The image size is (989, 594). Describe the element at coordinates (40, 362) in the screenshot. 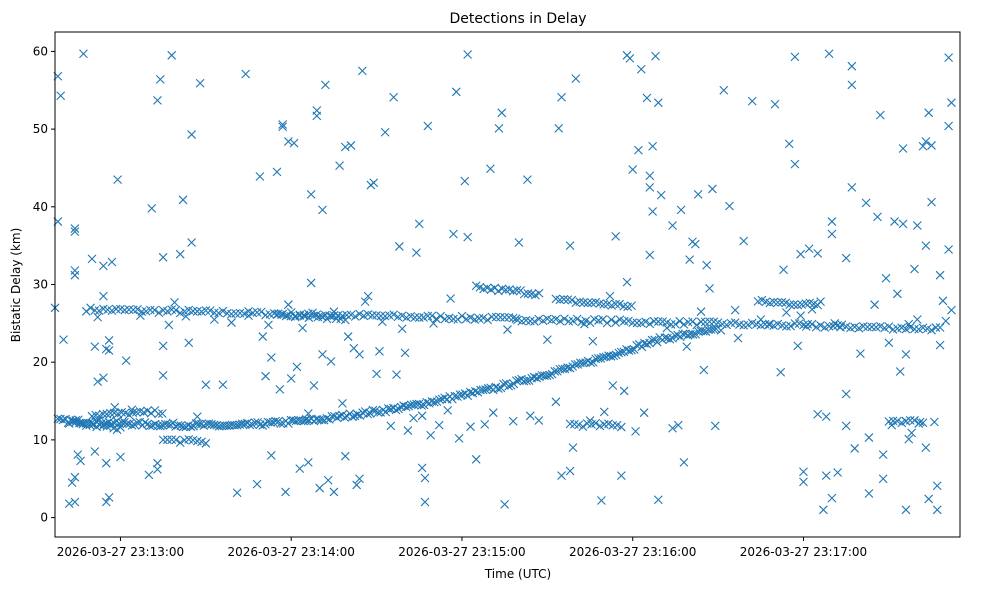

I see `y-tick-label: 20` at that location.